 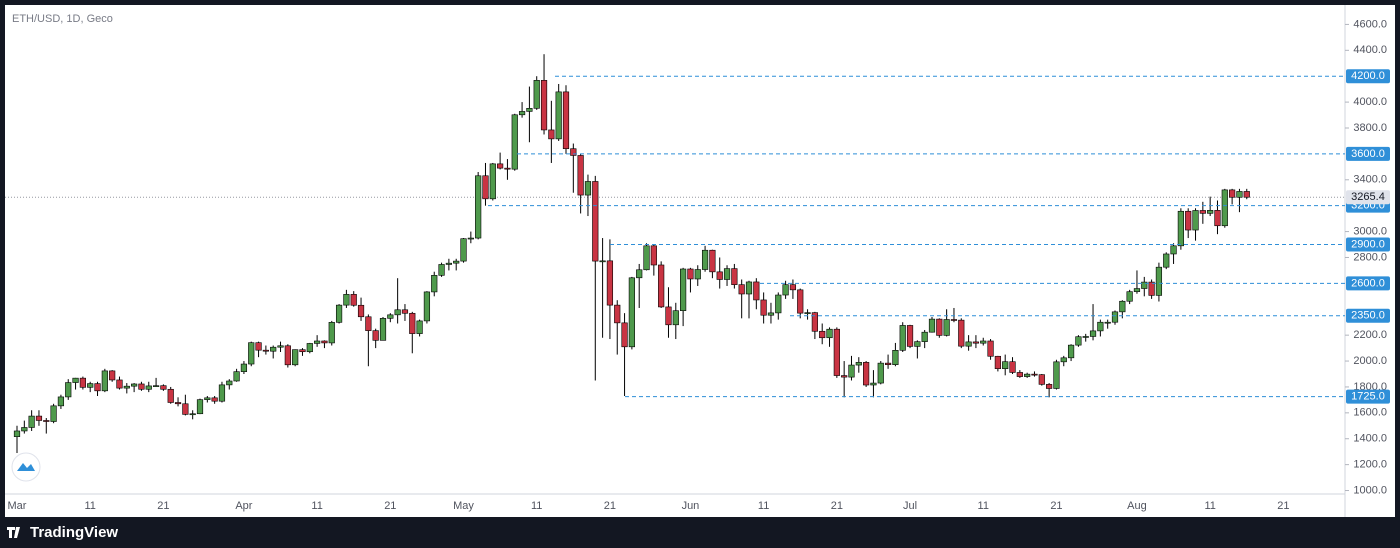 What do you see at coordinates (17, 506) in the screenshot?
I see `x-tick-label: Mar` at bounding box center [17, 506].